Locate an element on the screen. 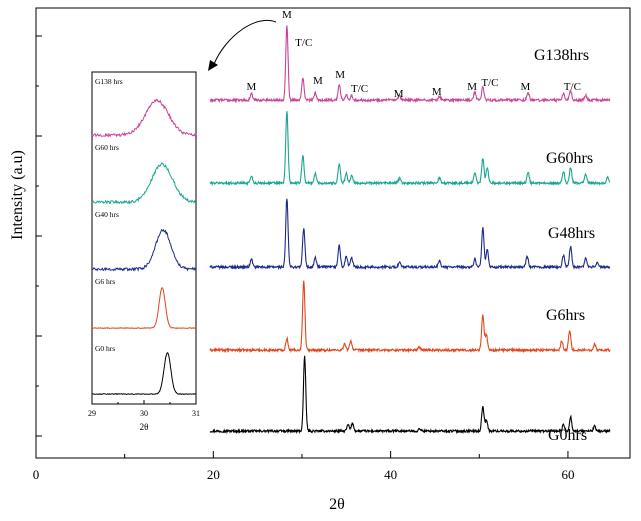  x-axis-title: 2θ is located at coordinates (337, 504).